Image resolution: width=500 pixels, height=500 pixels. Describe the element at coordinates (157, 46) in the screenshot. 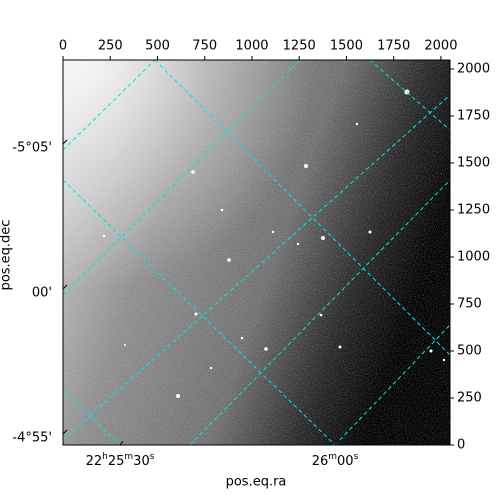

I see `x-tick-label: 500` at that location.